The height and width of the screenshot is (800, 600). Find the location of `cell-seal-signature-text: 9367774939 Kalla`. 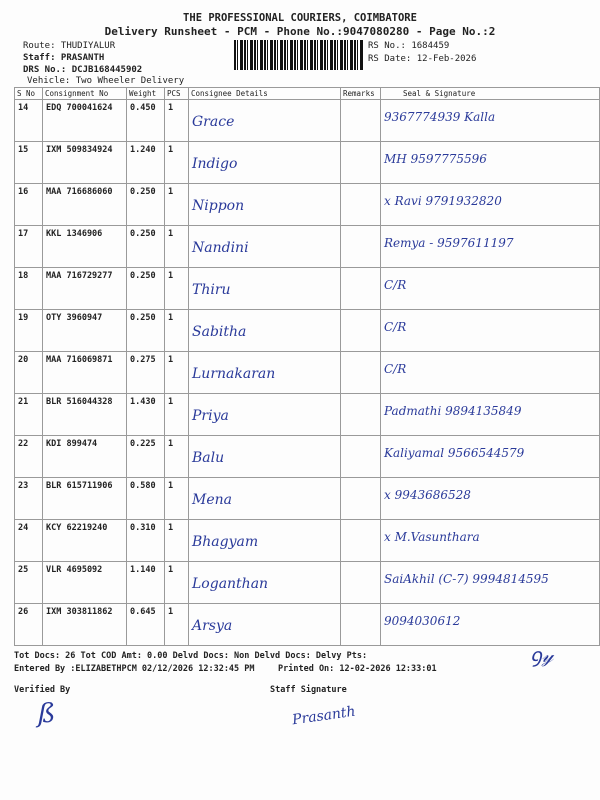

cell-seal-signature-text: 9367774939 Kalla is located at coordinates (440, 117).